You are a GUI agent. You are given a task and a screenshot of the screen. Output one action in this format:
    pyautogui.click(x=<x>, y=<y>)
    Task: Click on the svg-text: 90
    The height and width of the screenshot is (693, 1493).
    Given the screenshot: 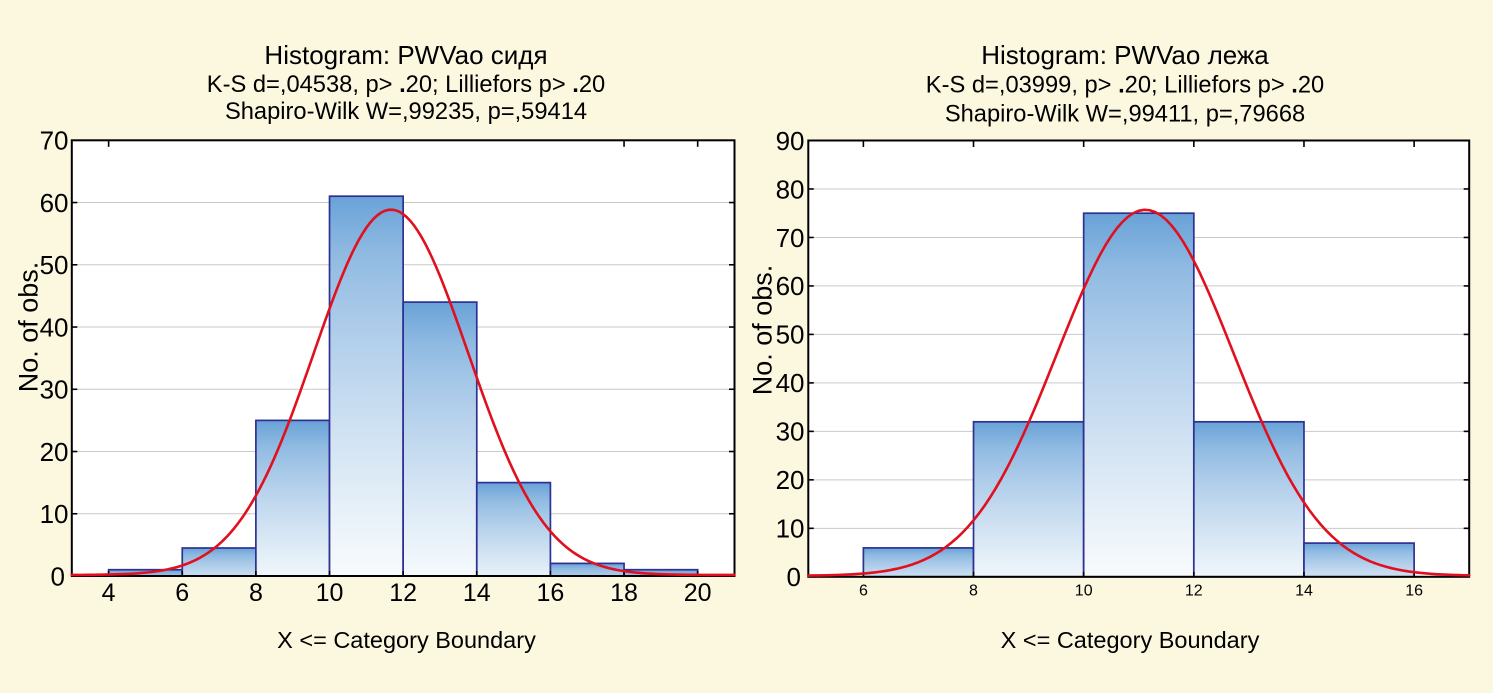 What is the action you would take?
    pyautogui.click(x=790, y=141)
    